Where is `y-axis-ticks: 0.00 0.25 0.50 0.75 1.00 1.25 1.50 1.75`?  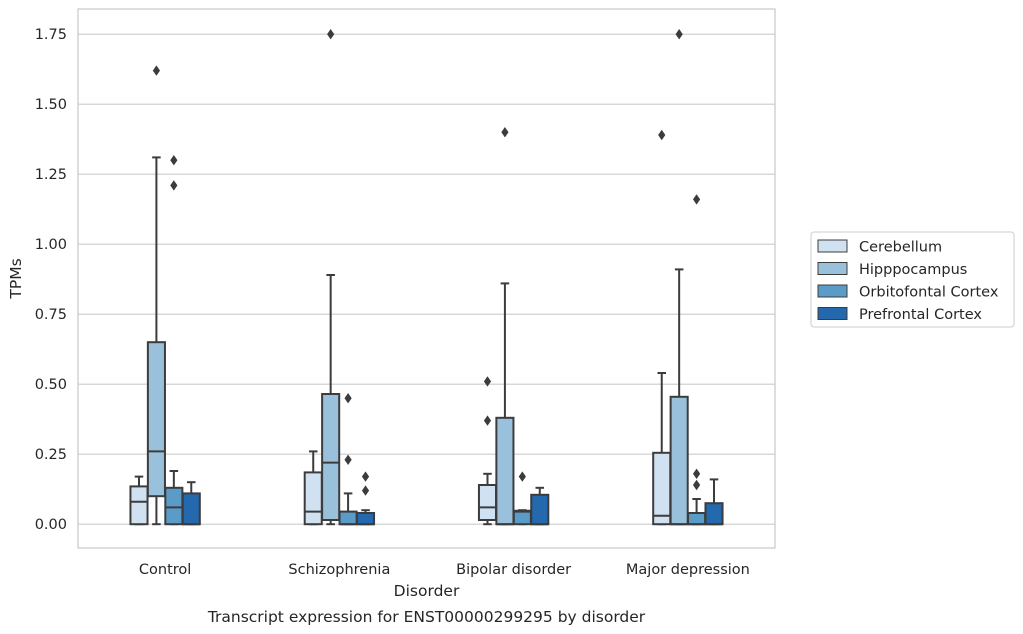 y-axis-ticks: 0.00 0.25 0.50 0.75 1.00 1.25 1.50 1.75 is located at coordinates (51, 280).